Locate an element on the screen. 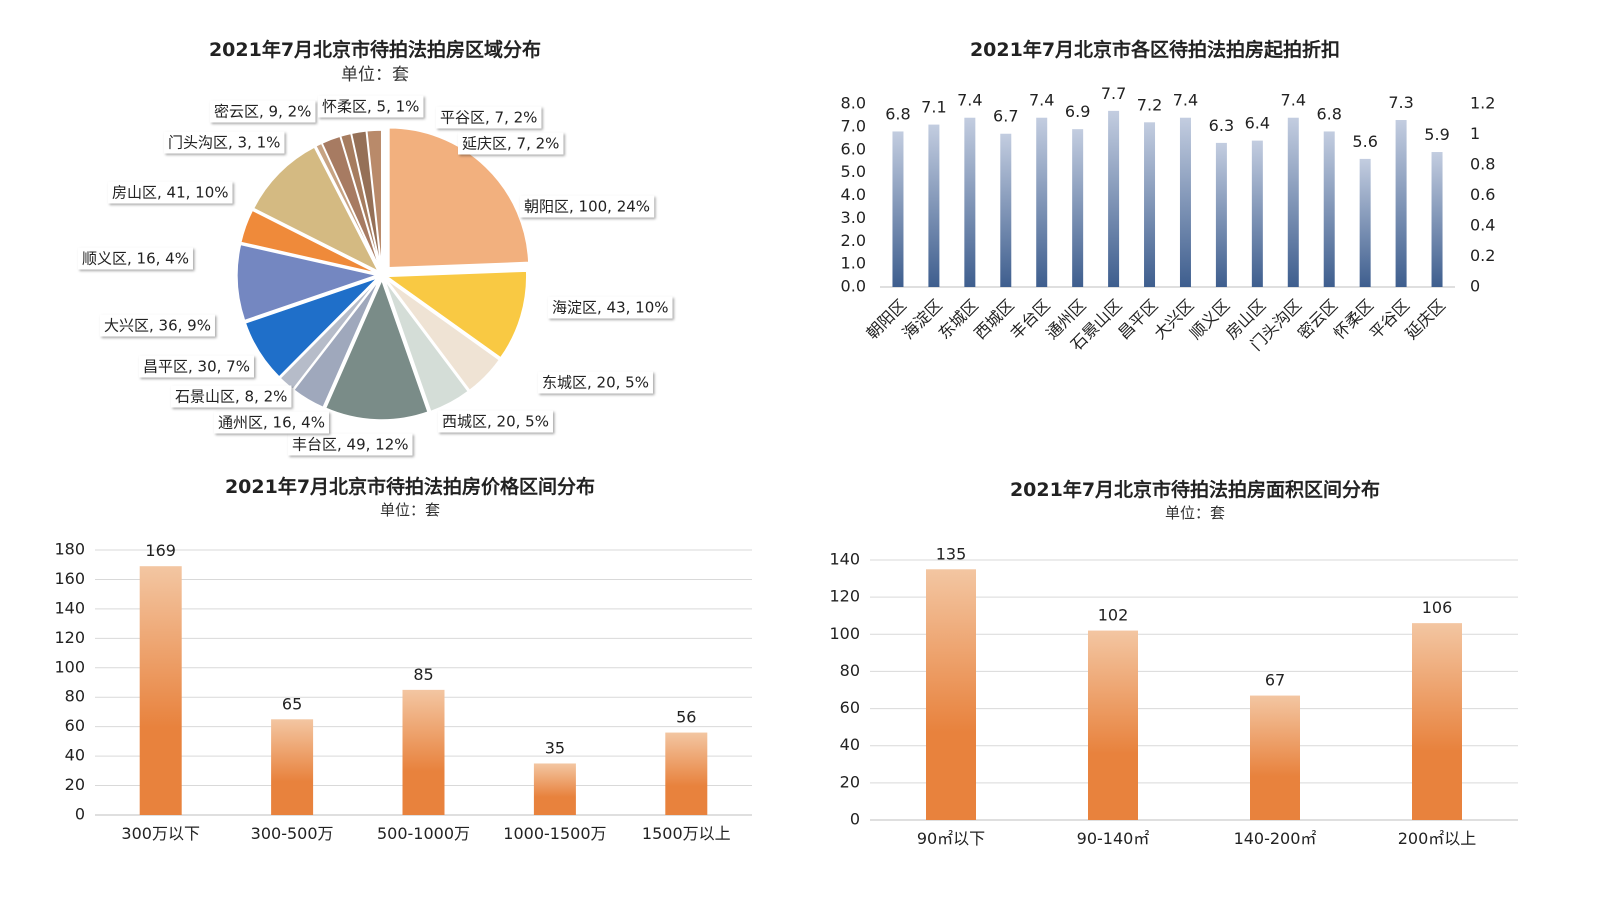  pie-slice-label: 门头沟区, 3, 1% is located at coordinates (224, 142).